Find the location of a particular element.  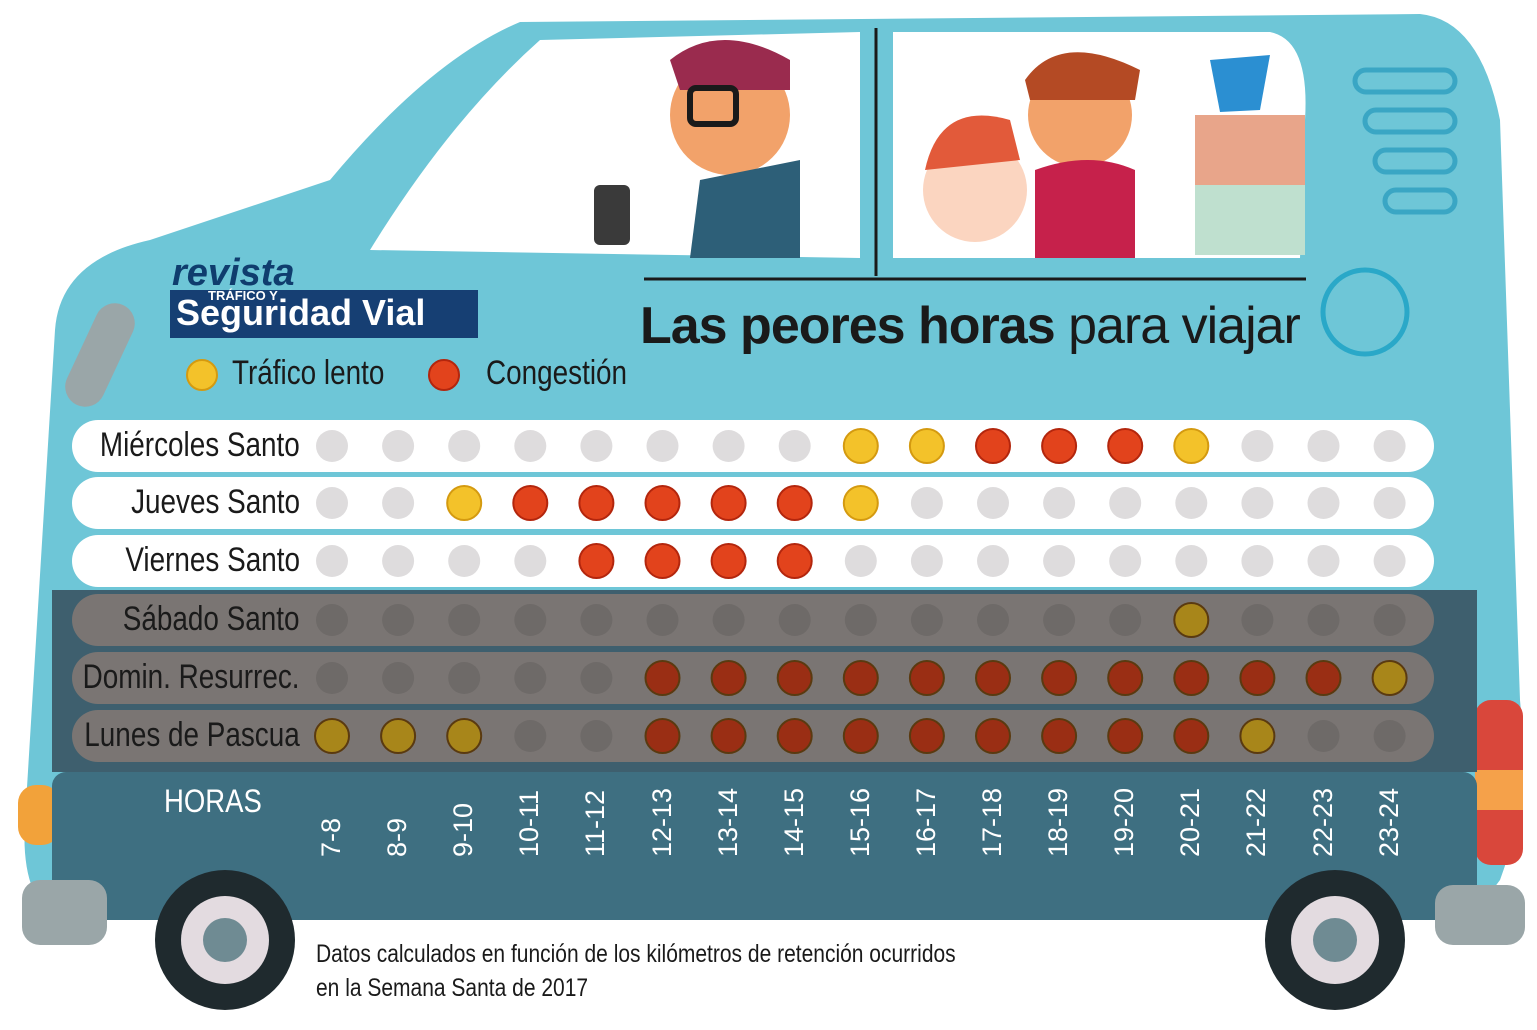

hour-tick-label: 17-18 is located at coordinates (992, 822).